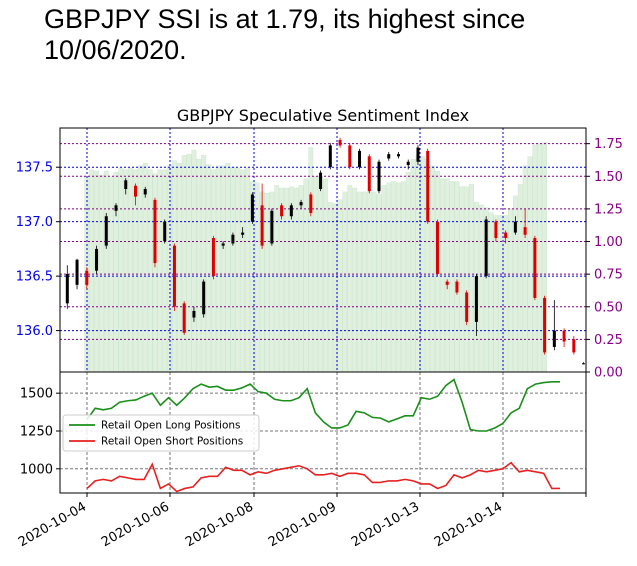 The image size is (637, 566). Describe the element at coordinates (608, 144) in the screenshot. I see `ssi-tick-label: 1.75` at that location.